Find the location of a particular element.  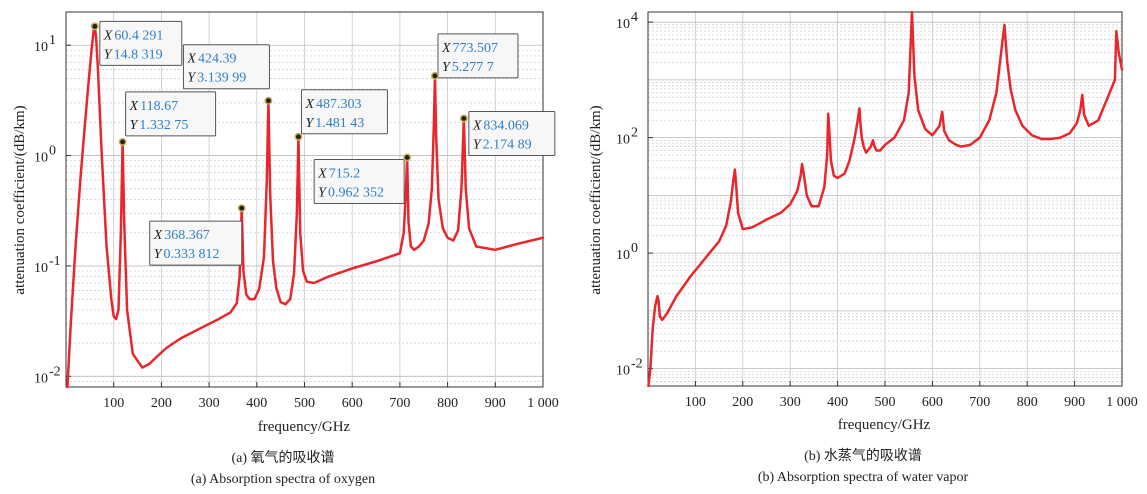

oxygen-x-tick-label: 300 is located at coordinates (209, 403).